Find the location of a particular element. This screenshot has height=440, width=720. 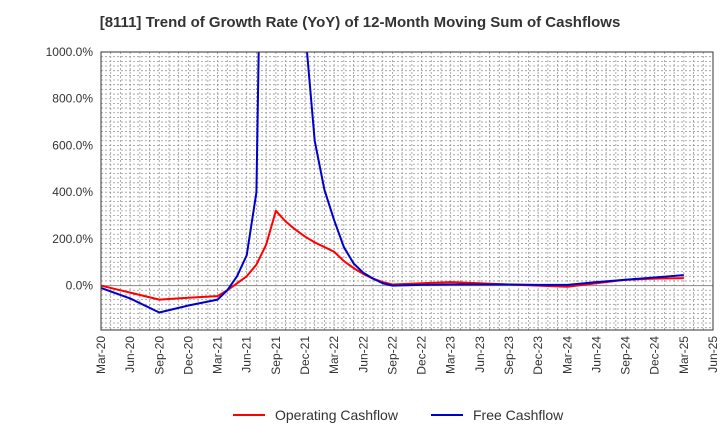

x-tick-label: Jun-22 is located at coordinates (363, 354).